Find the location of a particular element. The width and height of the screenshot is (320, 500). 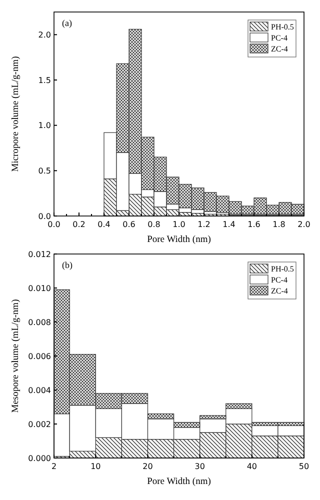

x-tick-label: 1.4 is located at coordinates (229, 224).